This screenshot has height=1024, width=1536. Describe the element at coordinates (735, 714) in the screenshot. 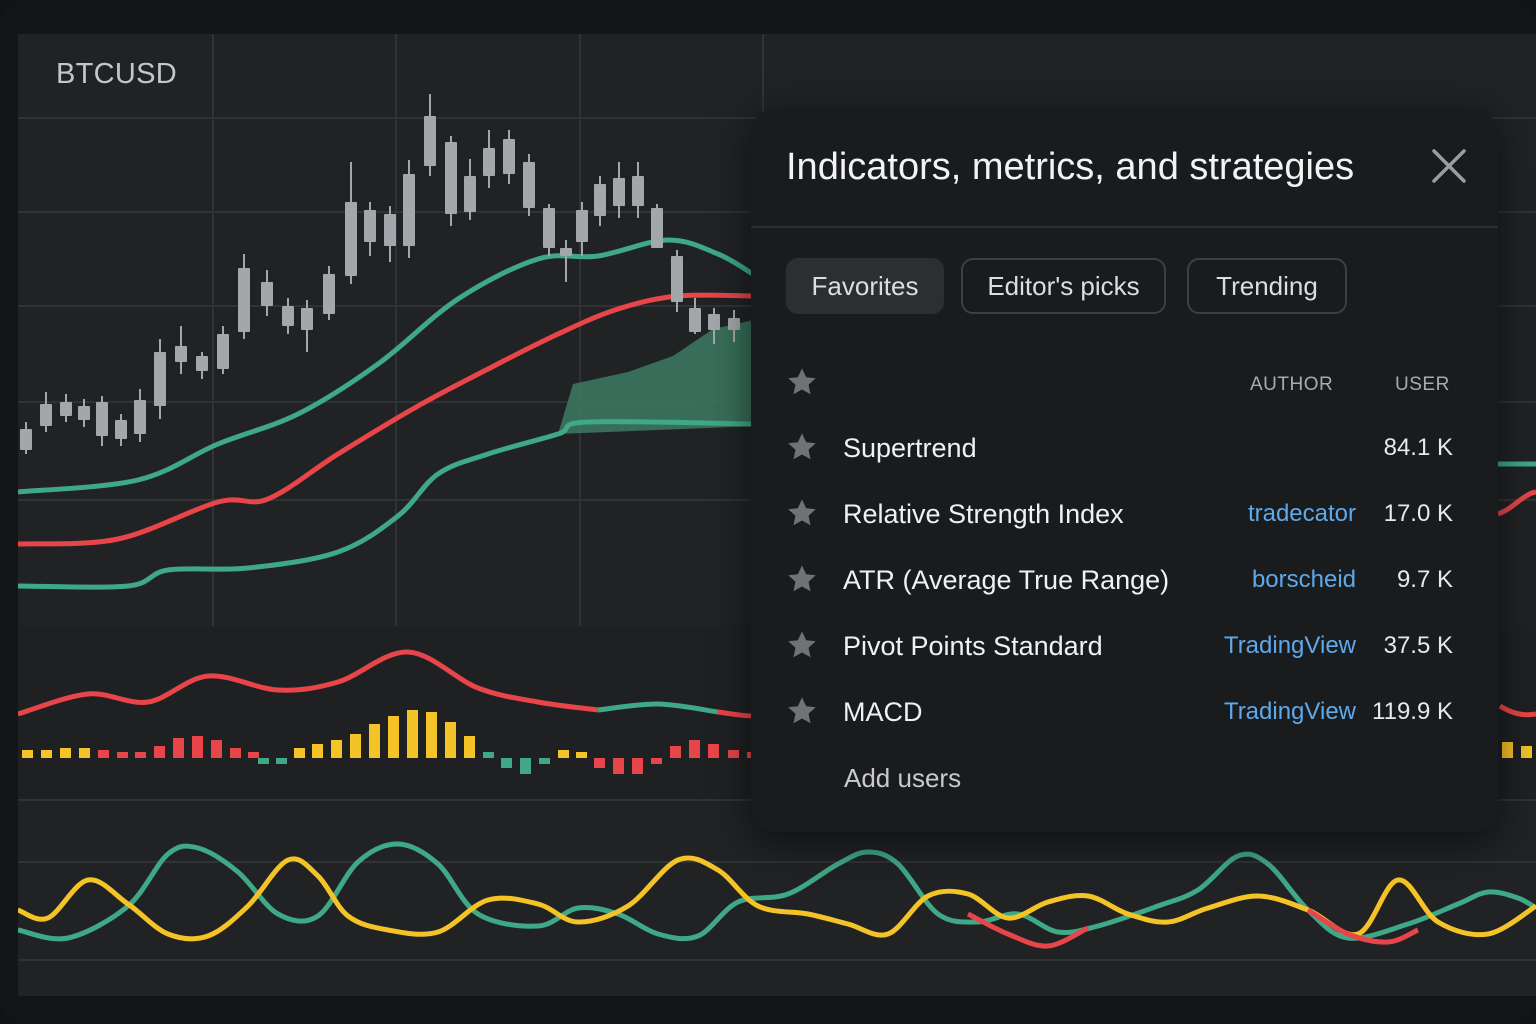

I see `macd-signal-line-red` at that location.